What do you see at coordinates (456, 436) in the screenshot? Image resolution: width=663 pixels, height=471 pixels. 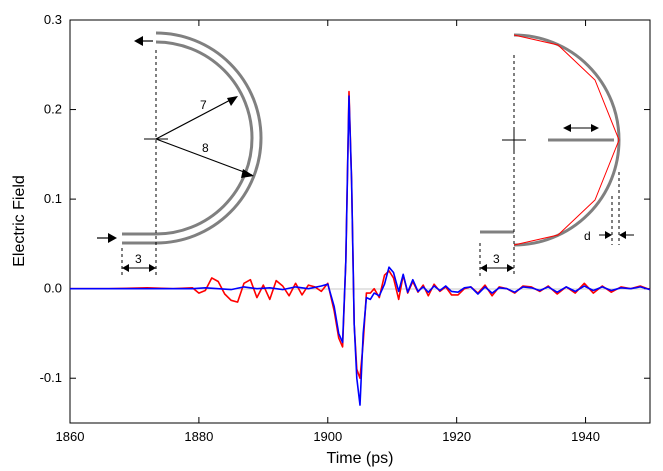 I see `x-tick-label: 1920` at bounding box center [456, 436].